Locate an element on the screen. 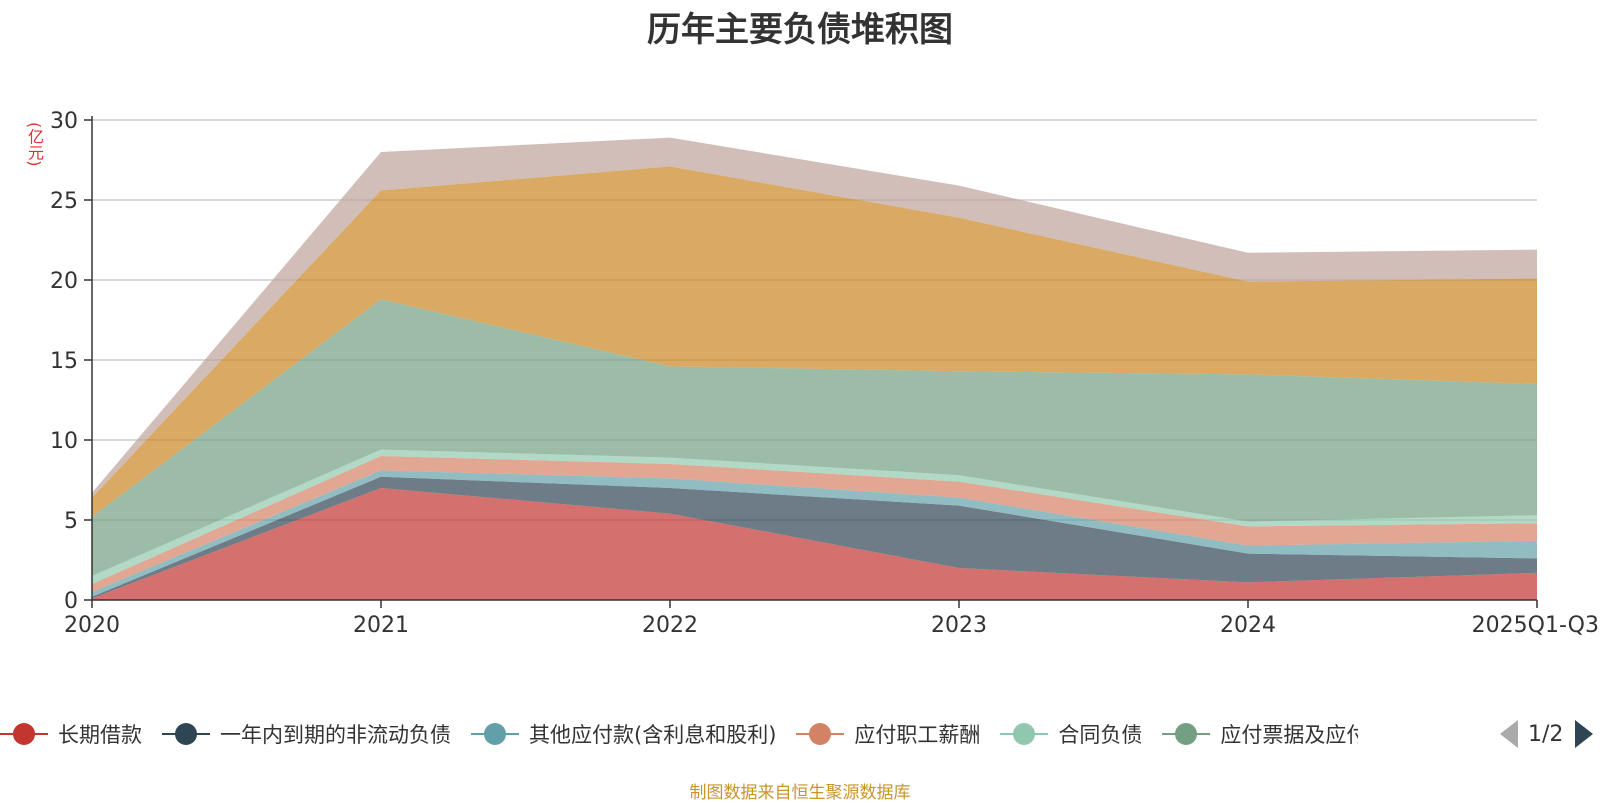 This screenshot has width=1600, height=803. y-tick-label: 10 is located at coordinates (64, 441).